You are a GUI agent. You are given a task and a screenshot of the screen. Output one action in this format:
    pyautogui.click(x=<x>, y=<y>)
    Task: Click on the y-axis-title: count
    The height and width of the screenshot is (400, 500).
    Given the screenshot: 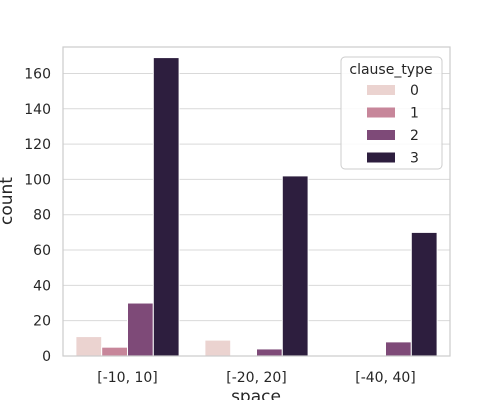 What is the action you would take?
    pyautogui.click(x=8, y=201)
    